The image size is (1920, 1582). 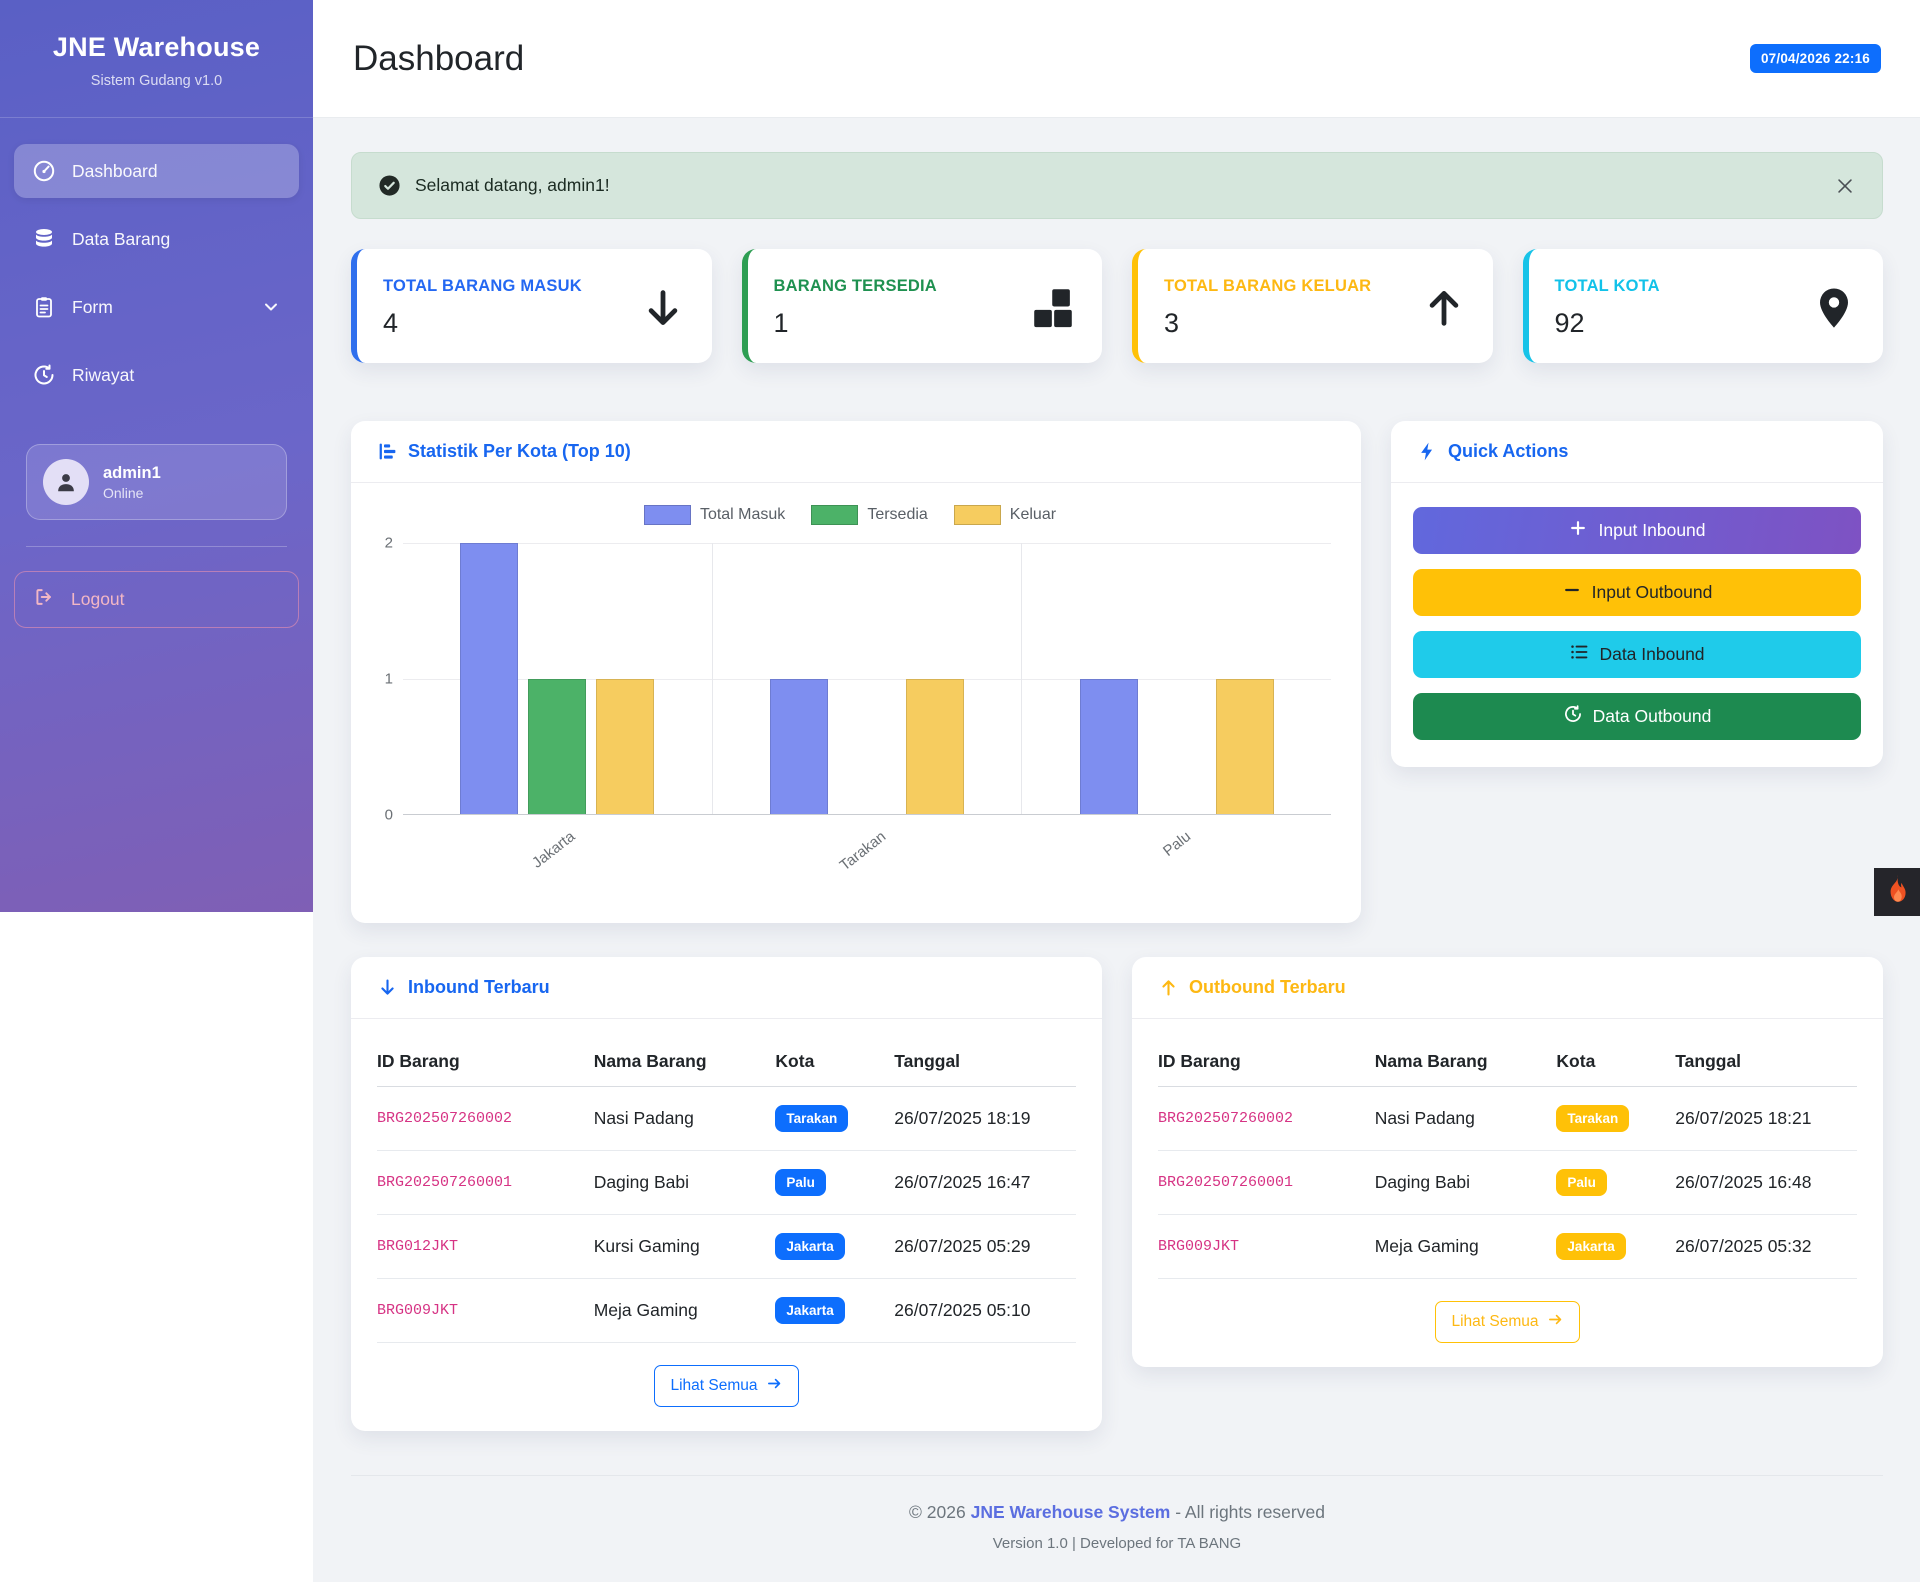 What do you see at coordinates (1070, 1512) in the screenshot?
I see `footer-brand-link: JNE Warehouse System` at bounding box center [1070, 1512].